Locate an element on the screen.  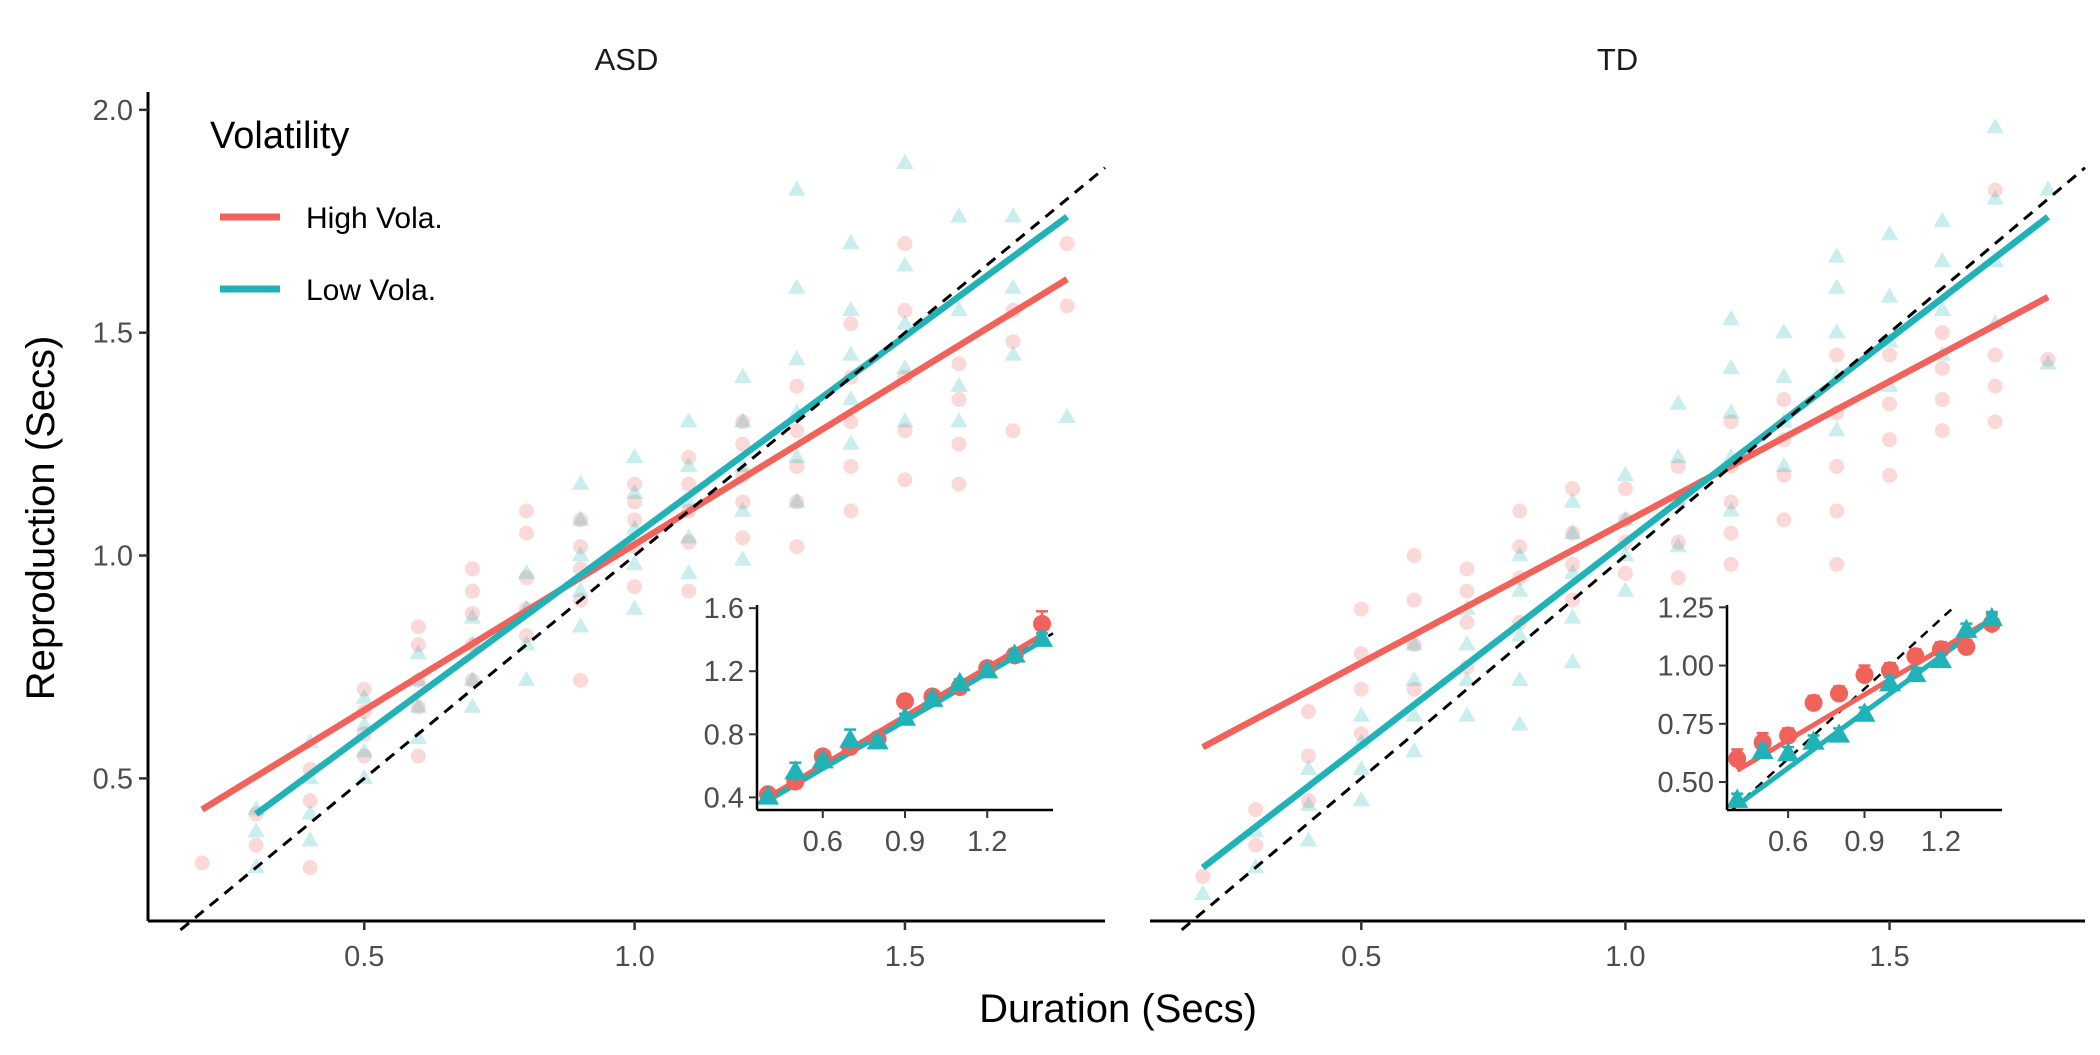
legend-label: High Vola. is located at coordinates (374, 218).